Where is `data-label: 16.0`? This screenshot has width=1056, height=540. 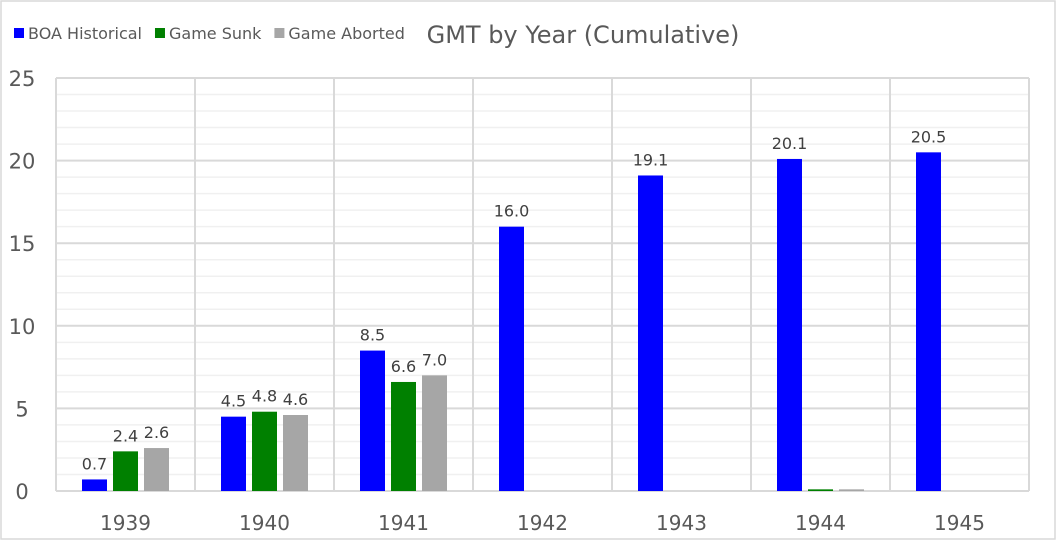
data-label: 16.0 is located at coordinates (512, 211).